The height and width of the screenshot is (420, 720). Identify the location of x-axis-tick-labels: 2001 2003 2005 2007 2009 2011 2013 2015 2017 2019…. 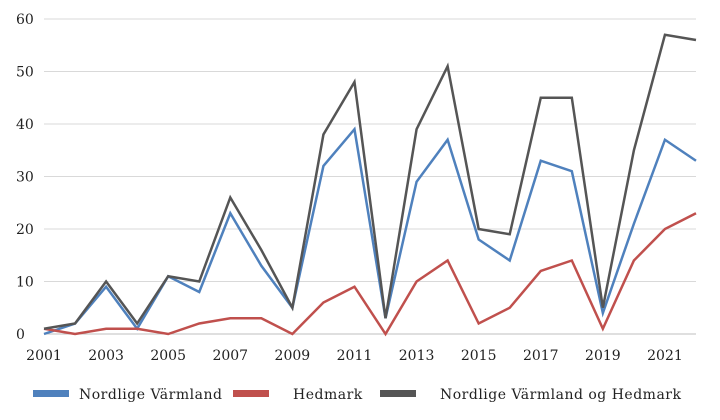
(354, 356).